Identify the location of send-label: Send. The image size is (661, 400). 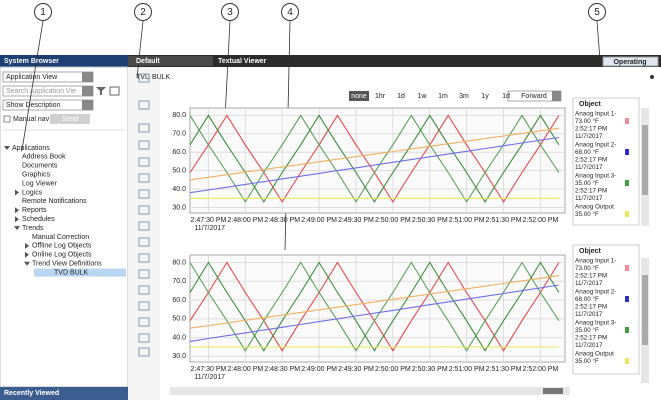
(70, 119).